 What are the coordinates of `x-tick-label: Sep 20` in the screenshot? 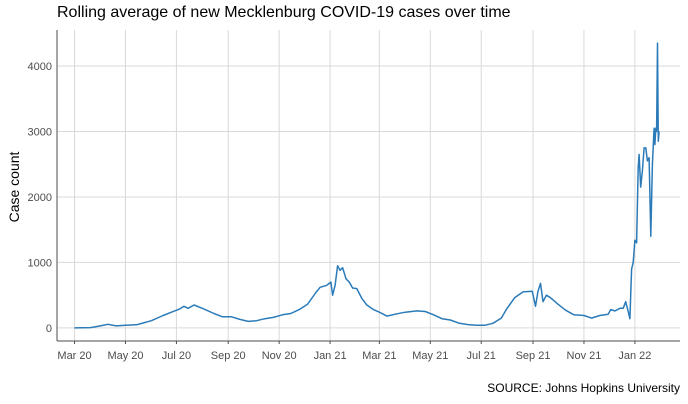 It's located at (228, 356).